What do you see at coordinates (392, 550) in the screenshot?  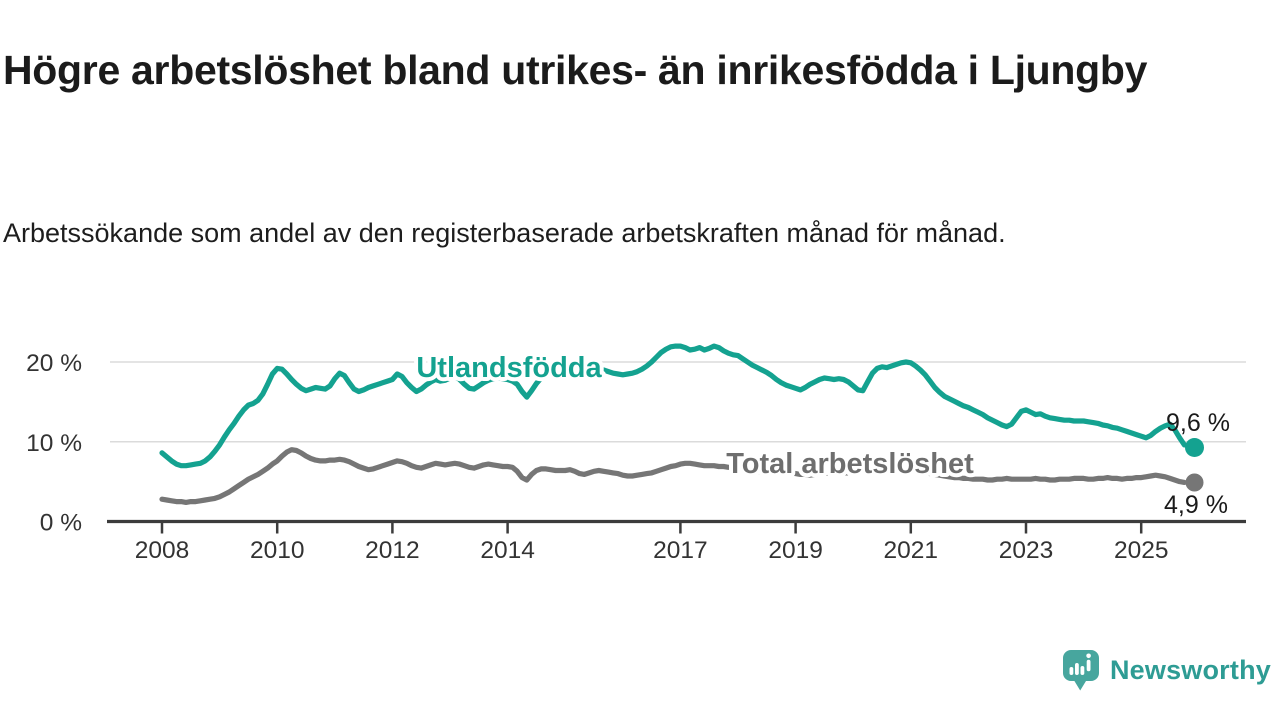 I see `x-axis-tick-label: 2012` at bounding box center [392, 550].